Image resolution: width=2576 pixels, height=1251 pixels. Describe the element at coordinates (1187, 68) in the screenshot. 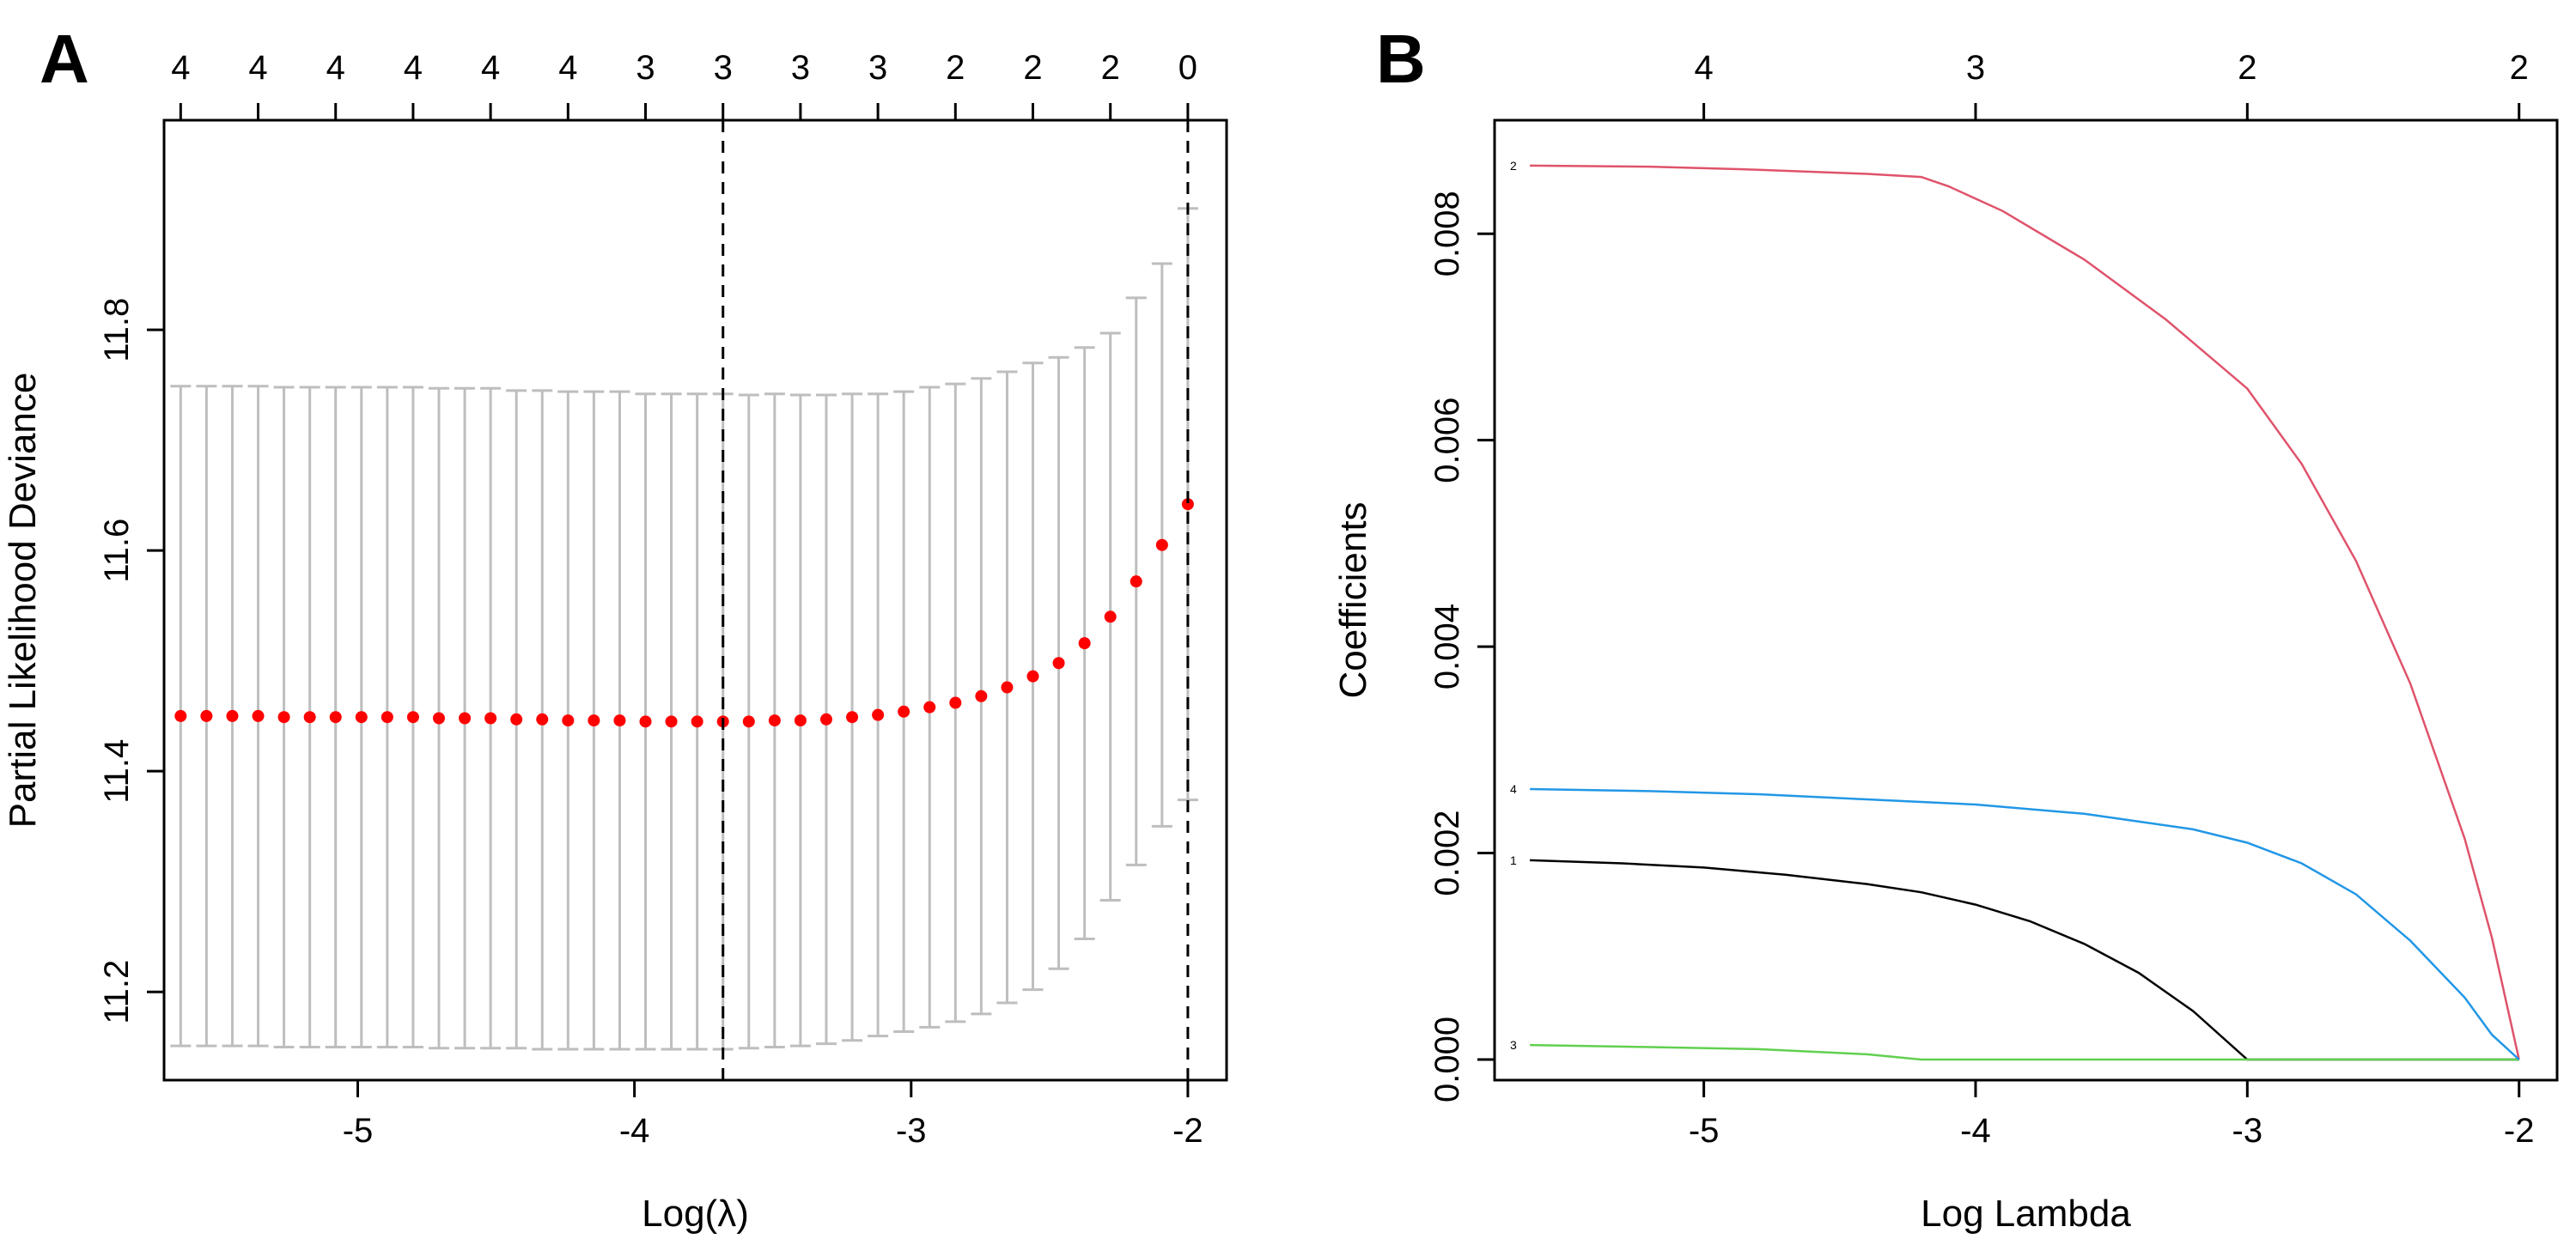

I see `top-tick-label: 0` at that location.